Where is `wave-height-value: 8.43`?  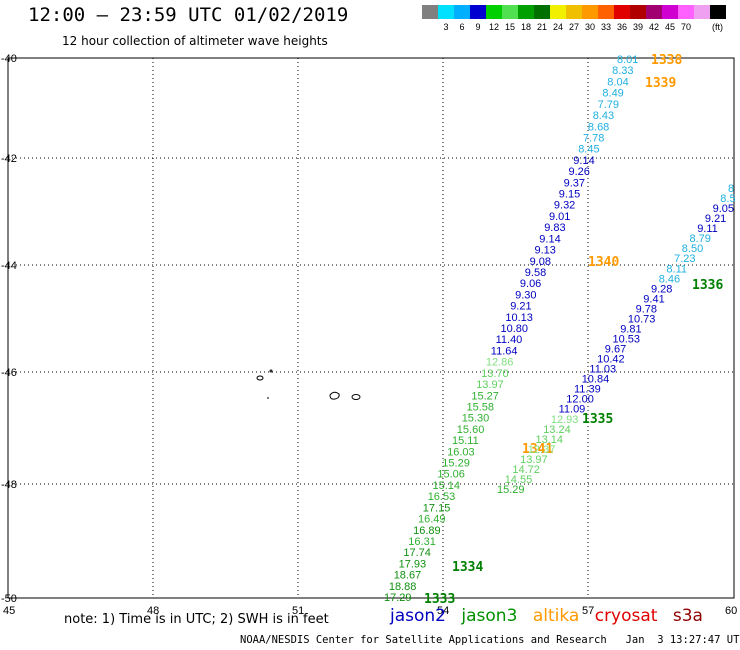
wave-height-value: 8.43 is located at coordinates (603, 116).